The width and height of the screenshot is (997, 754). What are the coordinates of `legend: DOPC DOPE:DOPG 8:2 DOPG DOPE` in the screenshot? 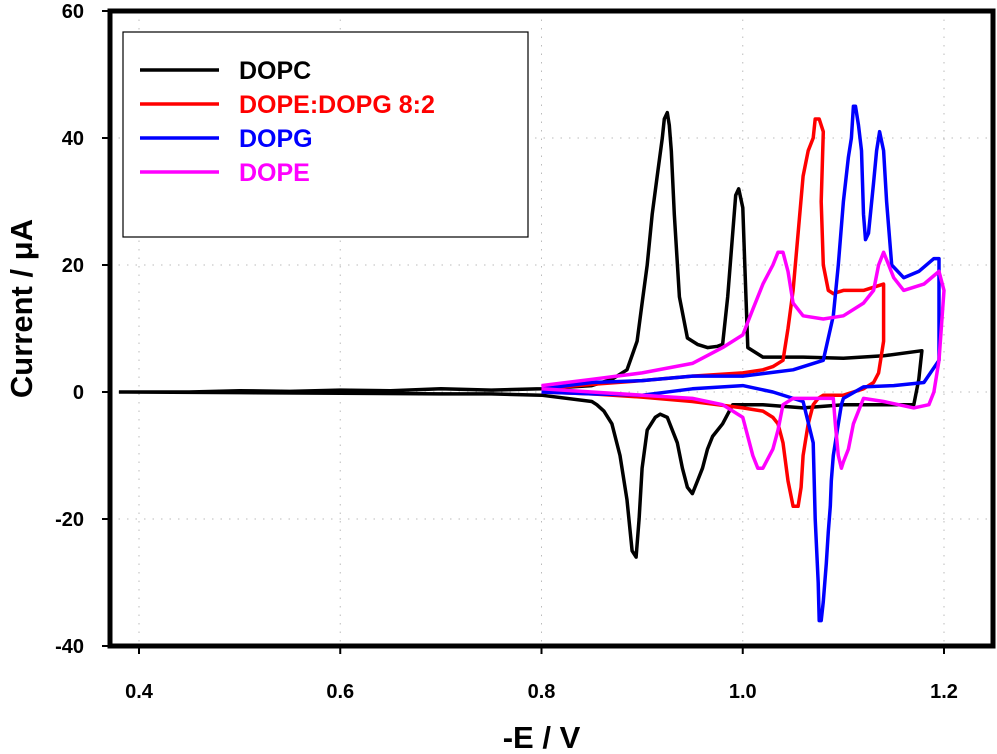 It's located at (325, 134).